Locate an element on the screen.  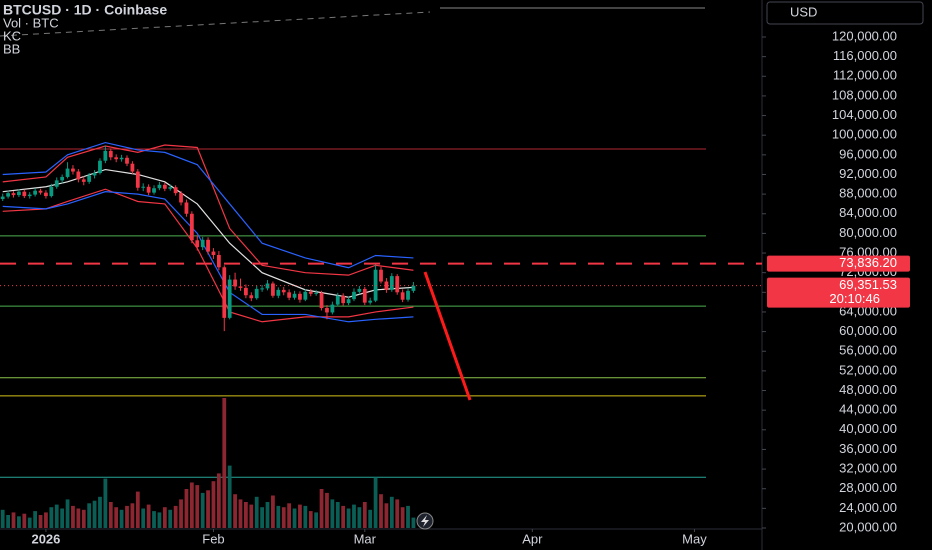
y-tick-label: 44,000.00 is located at coordinates (868, 409).